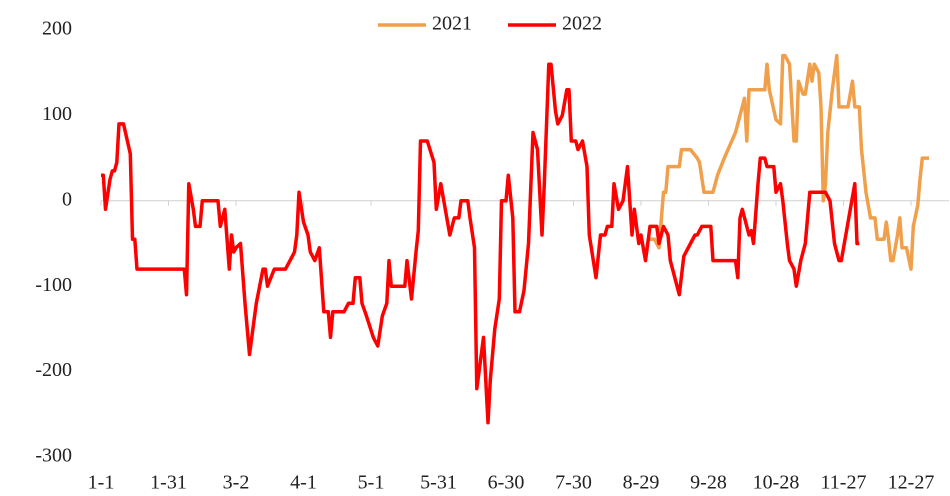 Image resolution: width=950 pixels, height=496 pixels. Describe the element at coordinates (303, 483) in the screenshot. I see `x-tick-label: 4-1` at that location.